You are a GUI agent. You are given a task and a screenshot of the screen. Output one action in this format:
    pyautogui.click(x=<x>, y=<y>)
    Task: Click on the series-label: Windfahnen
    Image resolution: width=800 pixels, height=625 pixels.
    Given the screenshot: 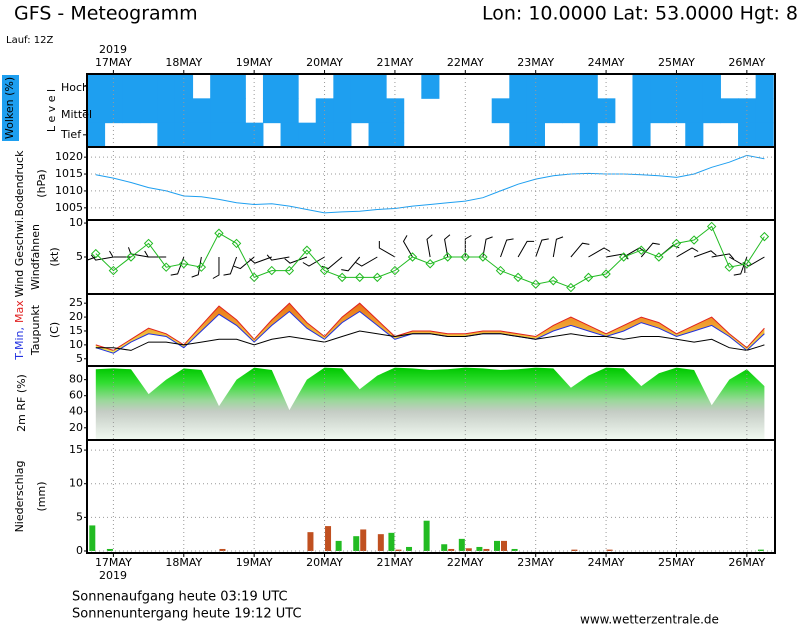 What is the action you would take?
    pyautogui.click(x=35, y=257)
    